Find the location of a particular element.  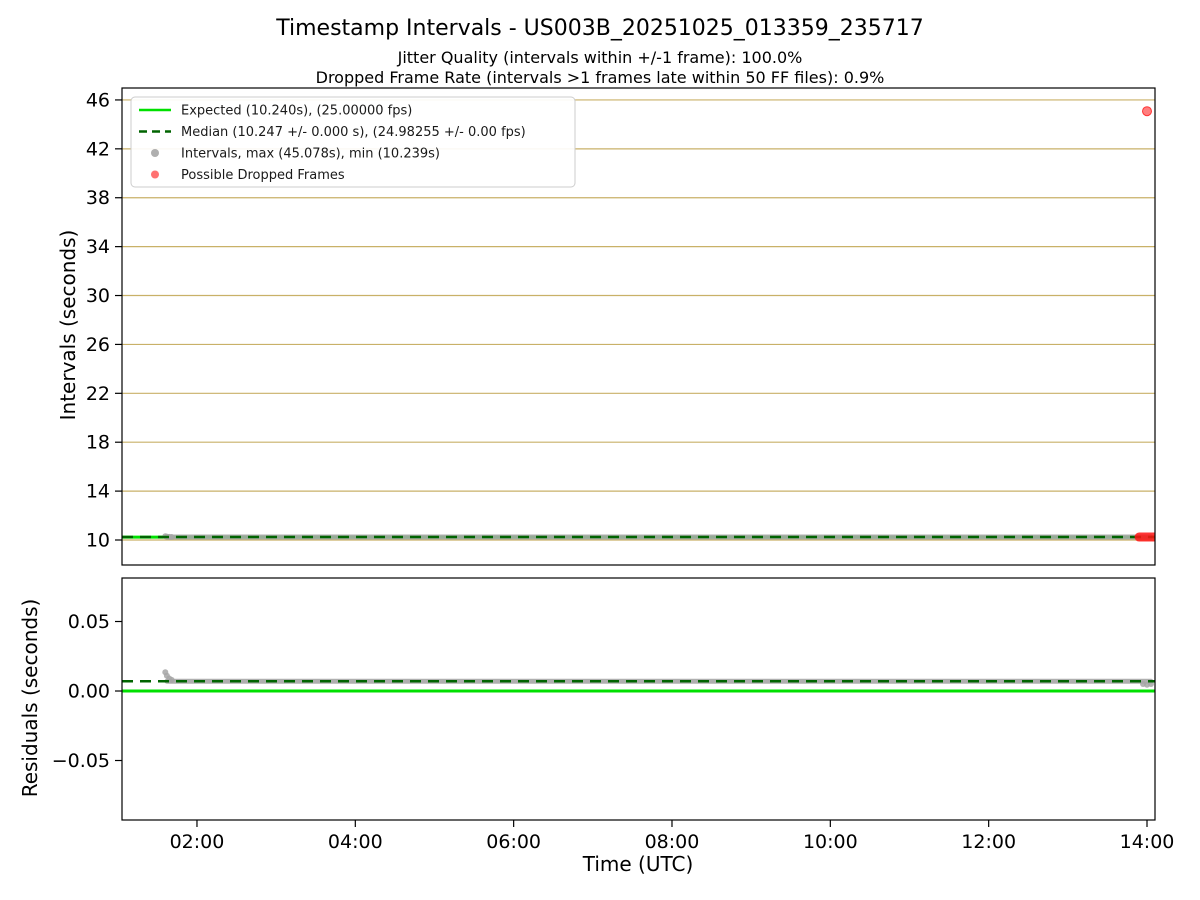

x-tick-label: 02:00 is located at coordinates (197, 842).